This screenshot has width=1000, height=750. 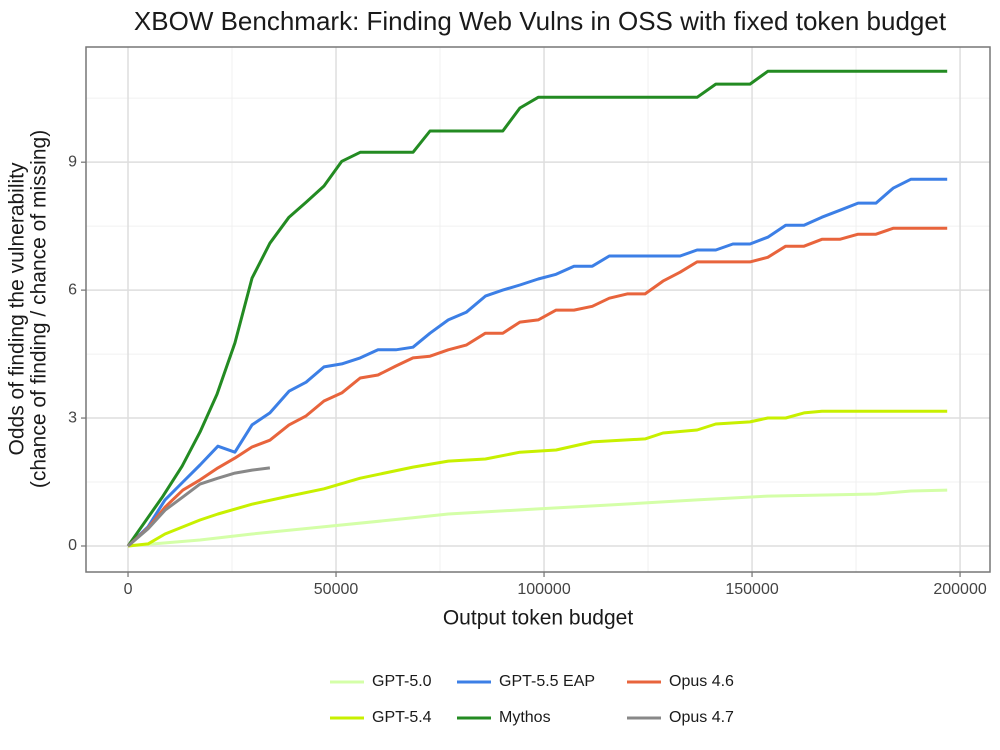 I want to click on legend-item: Opus 4.6, so click(x=680, y=681).